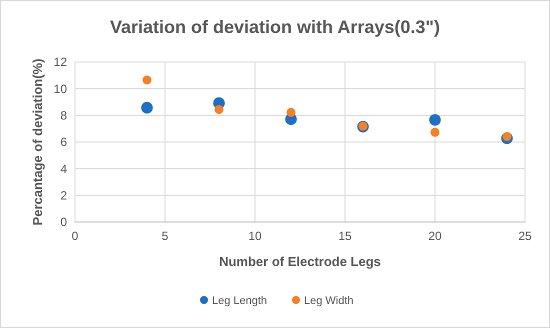 This screenshot has height=328, width=550. Describe the element at coordinates (275, 27) in the screenshot. I see `chart-title: Variation of deviation with Arrays(0.3")` at that location.